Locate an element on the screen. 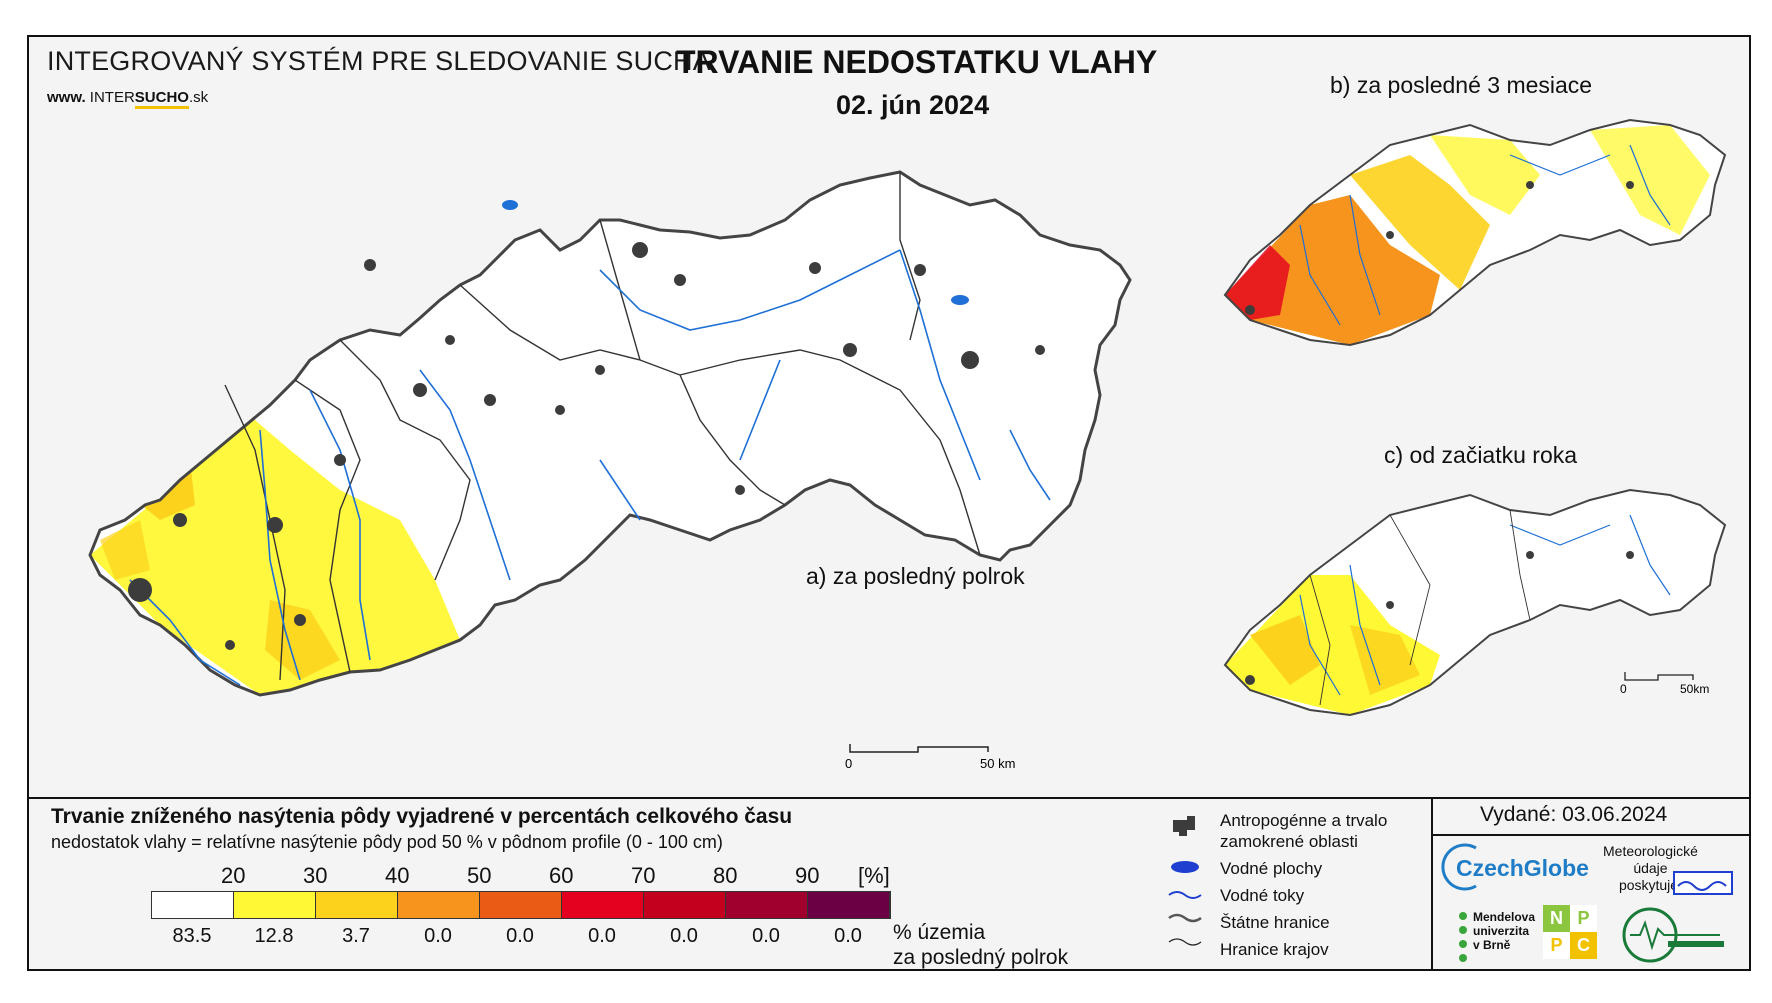 Image resolution: width=1772 pixels, height=1003 pixels. map-b-label: b) za posledné 3 mesiace is located at coordinates (1461, 85).